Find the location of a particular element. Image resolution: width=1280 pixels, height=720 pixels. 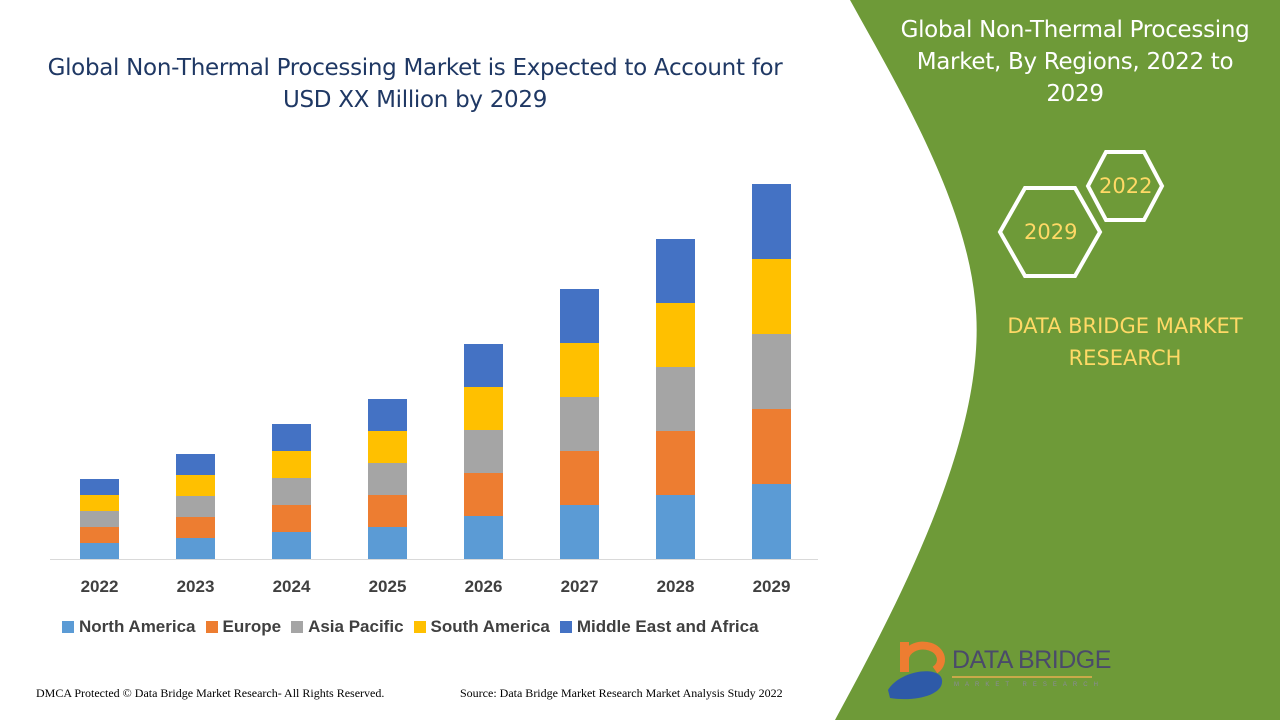

bar-segment-2028-south-america is located at coordinates (675, 335).